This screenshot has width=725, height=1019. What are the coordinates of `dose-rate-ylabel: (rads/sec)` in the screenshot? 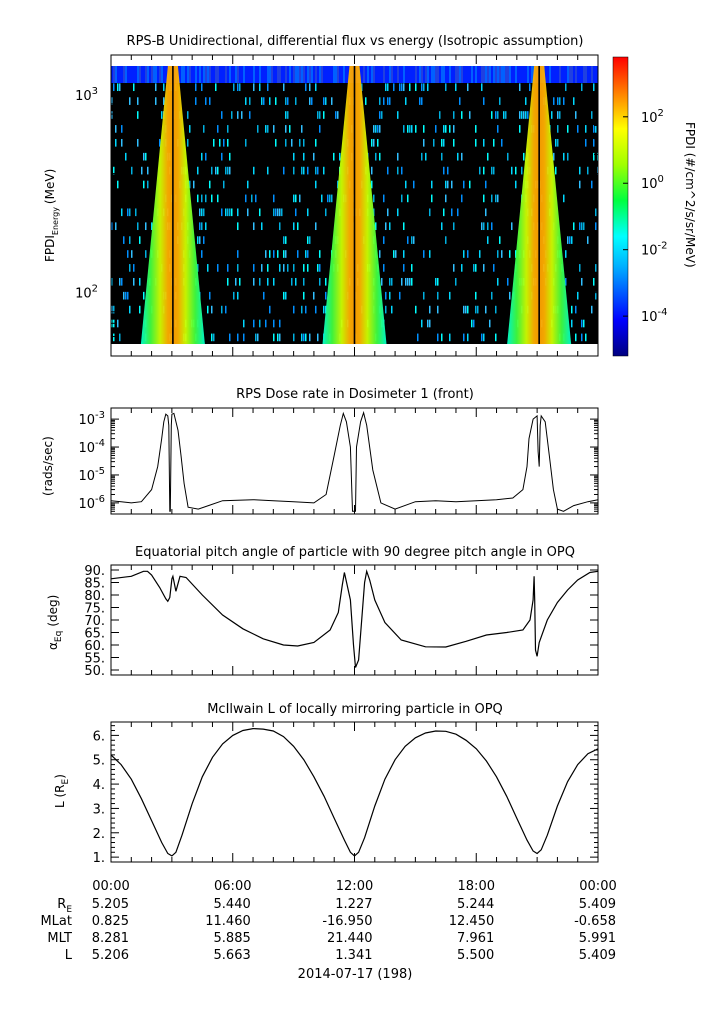 It's located at (48, 466).